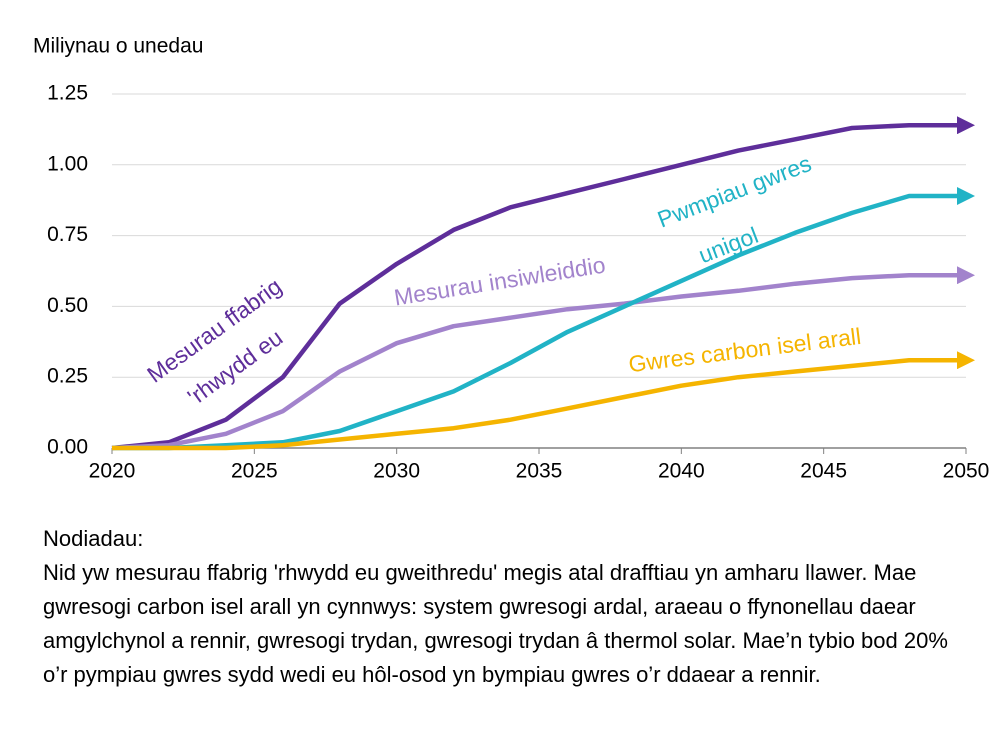 The image size is (1001, 734). I want to click on x-tick-label: 2040, so click(681, 471).